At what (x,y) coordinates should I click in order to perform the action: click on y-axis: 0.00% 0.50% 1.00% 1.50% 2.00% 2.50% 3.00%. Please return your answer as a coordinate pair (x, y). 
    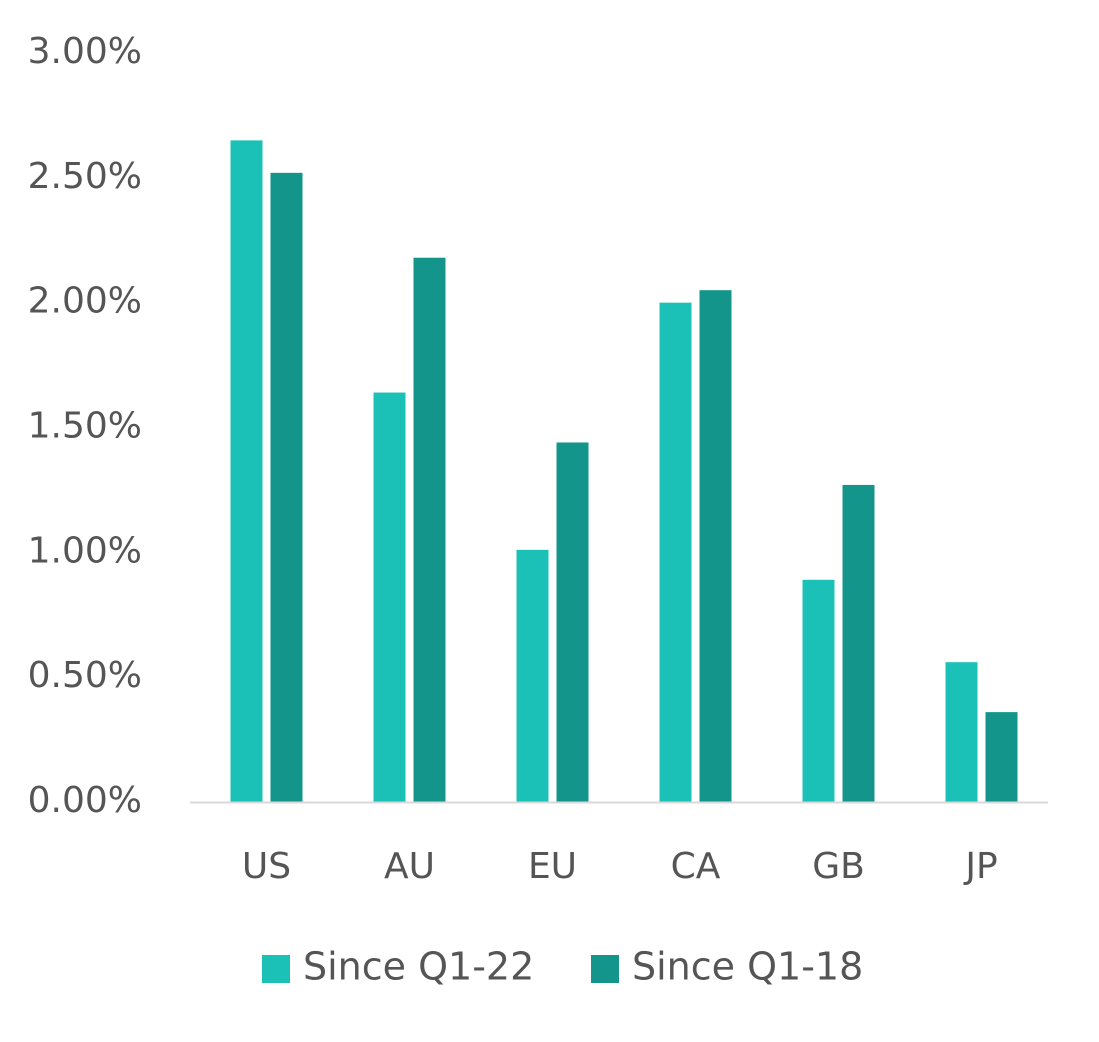
    Looking at the image, I should click on (85, 426).